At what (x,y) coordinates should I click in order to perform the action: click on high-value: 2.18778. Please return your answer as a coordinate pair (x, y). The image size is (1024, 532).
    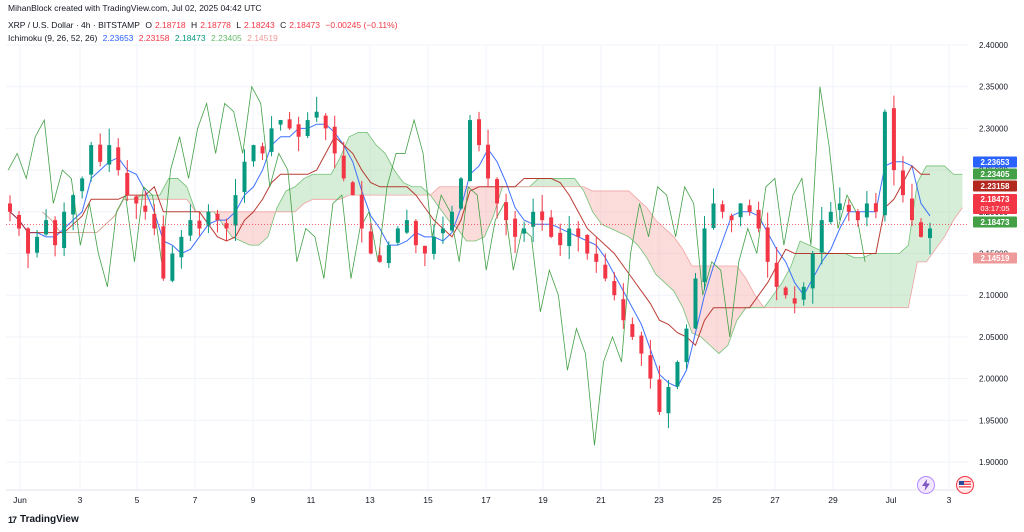
    Looking at the image, I should click on (215, 25).